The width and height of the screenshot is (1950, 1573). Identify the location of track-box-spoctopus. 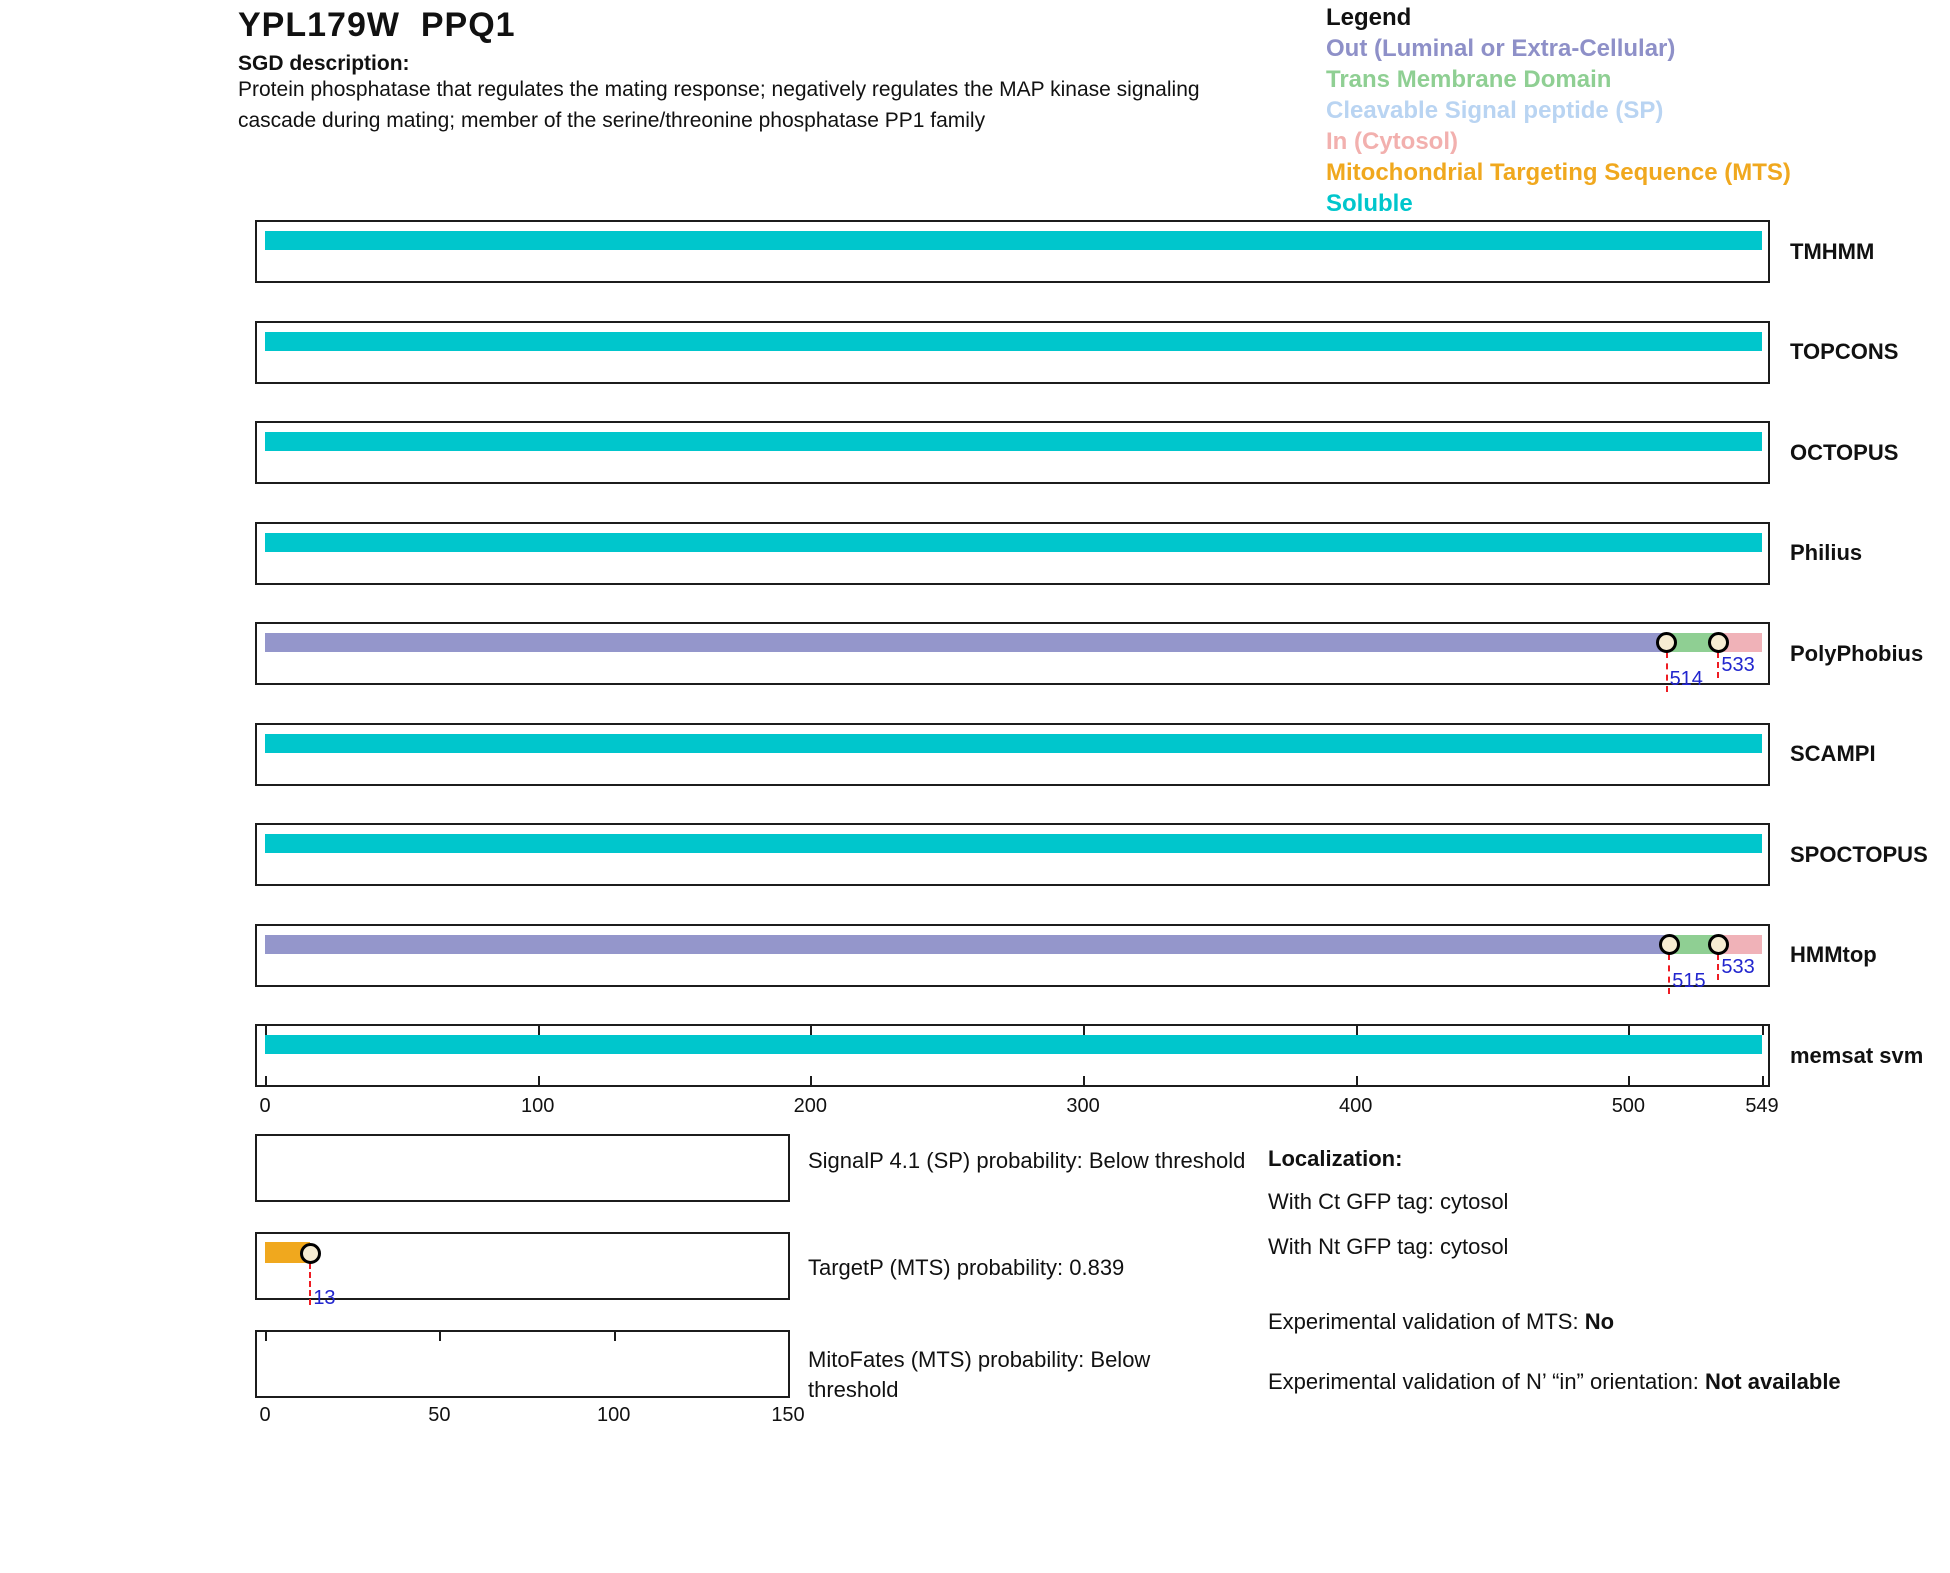
(1012, 854).